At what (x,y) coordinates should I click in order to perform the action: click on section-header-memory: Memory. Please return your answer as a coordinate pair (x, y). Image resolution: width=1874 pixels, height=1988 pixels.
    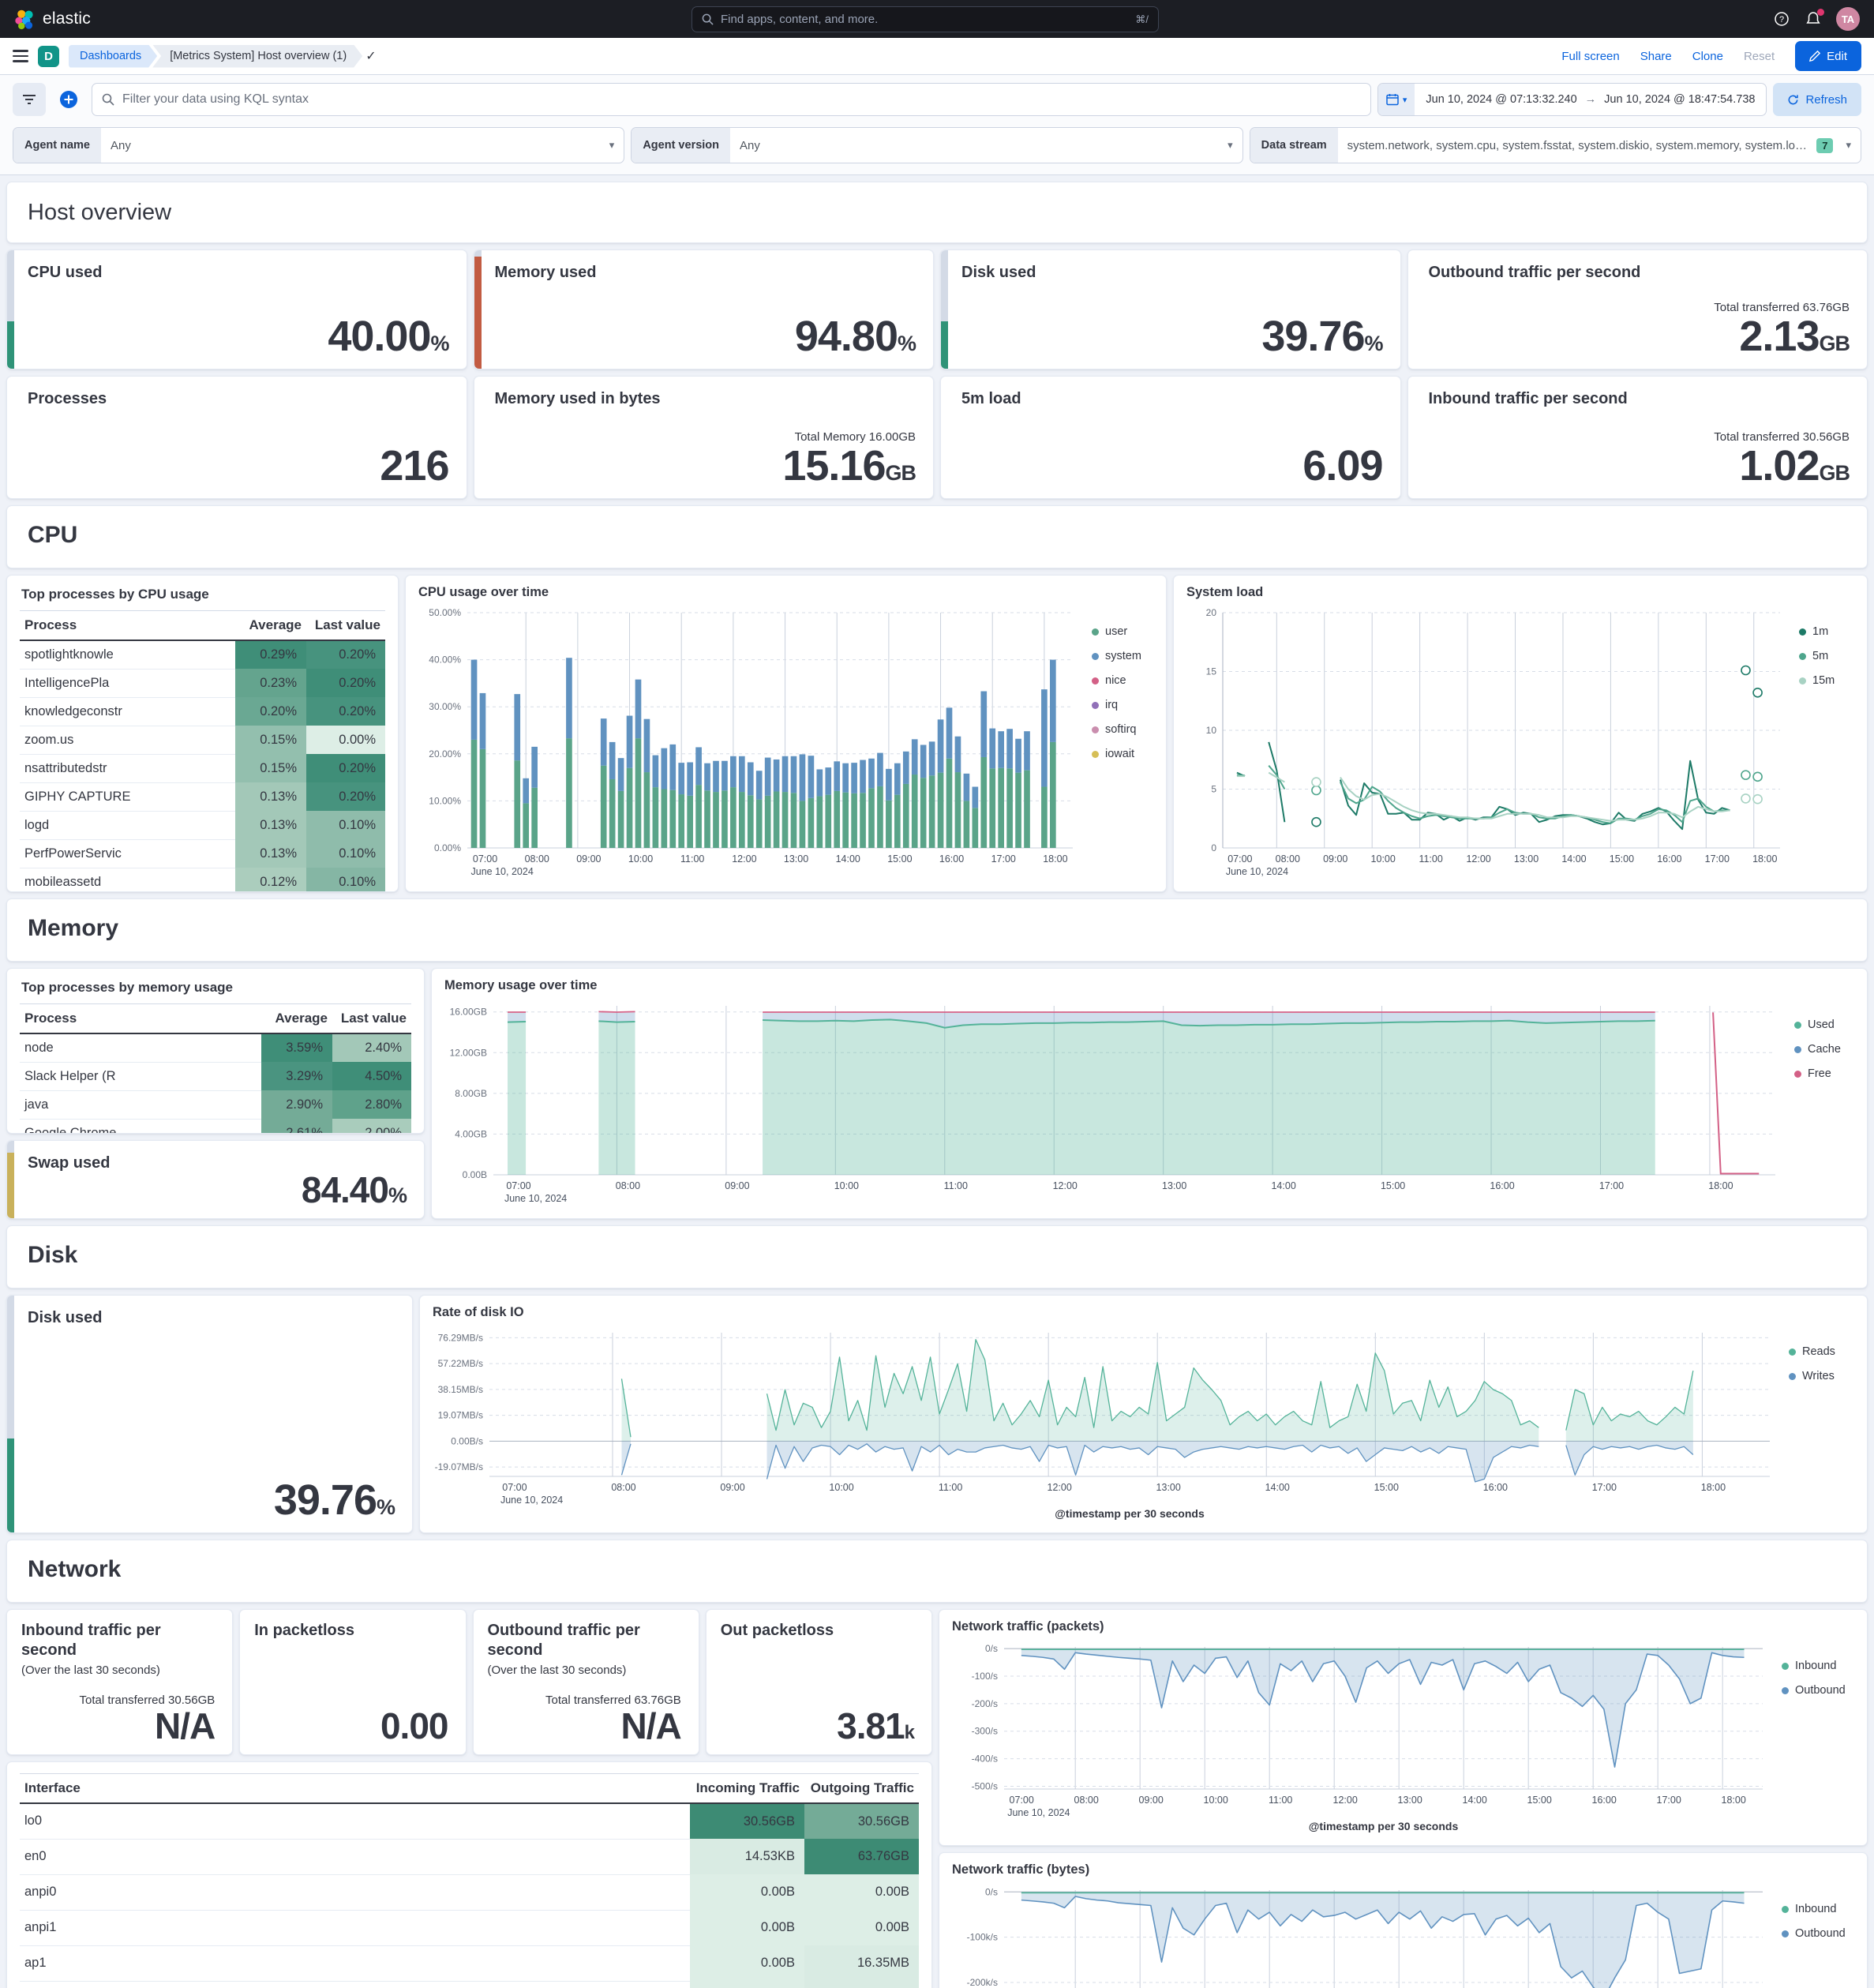
    Looking at the image, I should click on (937, 930).